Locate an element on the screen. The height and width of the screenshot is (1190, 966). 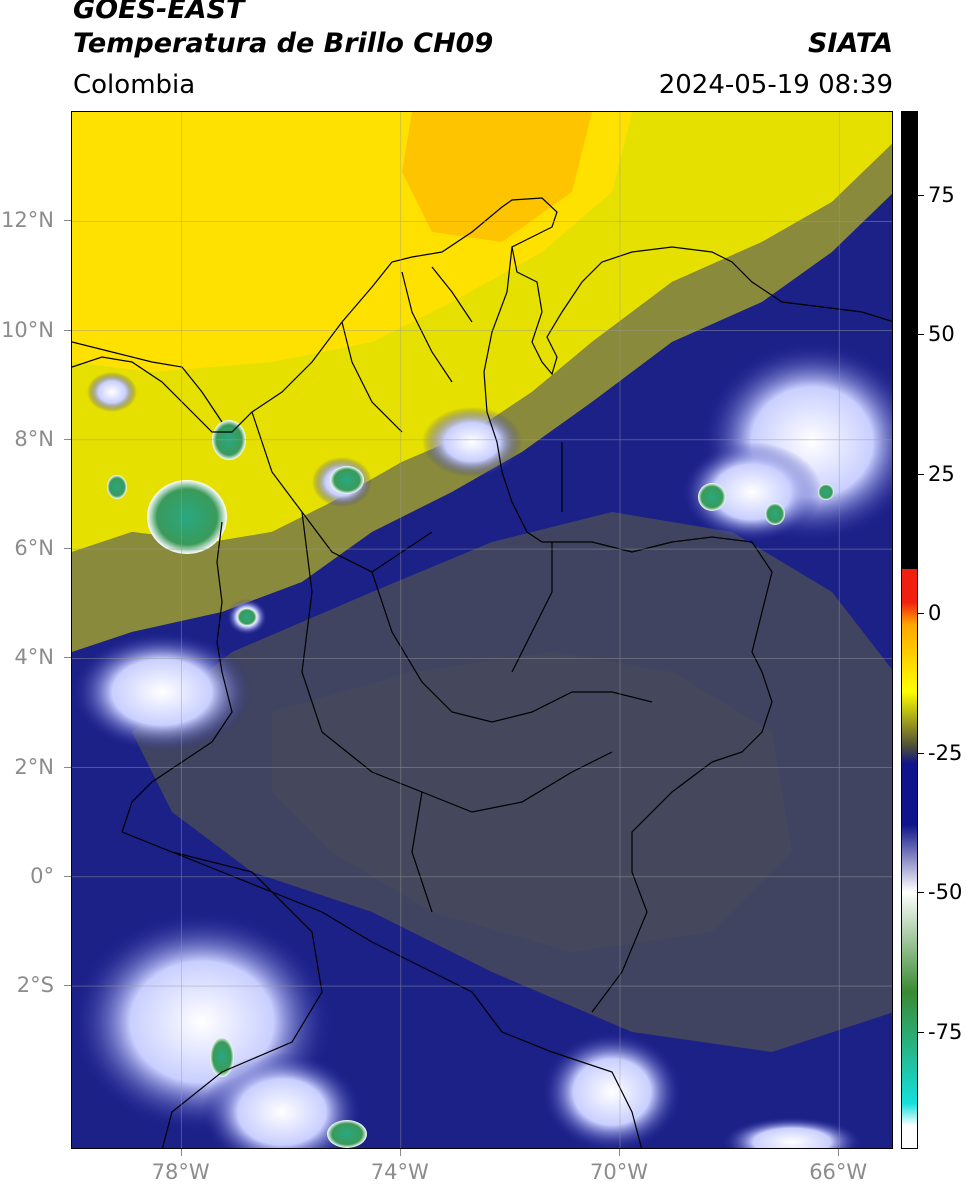
lon-tick-label: 74°W is located at coordinates (399, 1172).